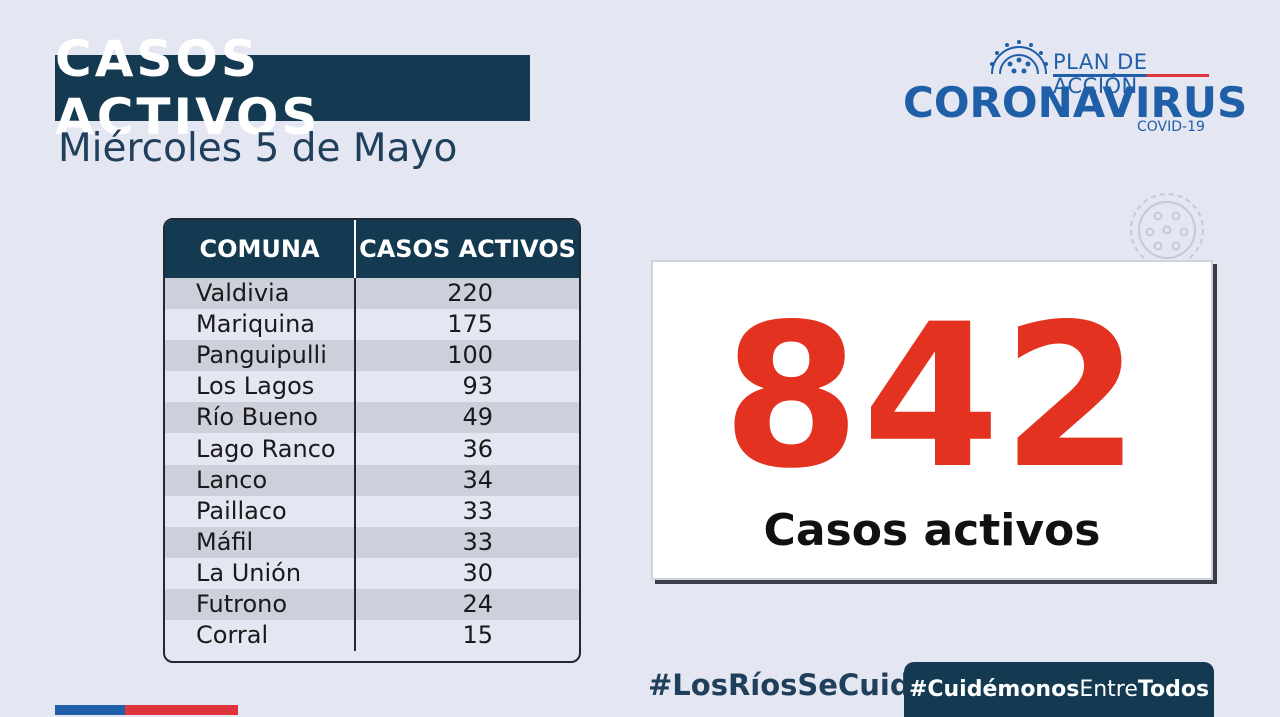 This screenshot has height=717, width=1280. Describe the element at coordinates (260, 636) in the screenshot. I see `comuna-cell: Corral` at that location.